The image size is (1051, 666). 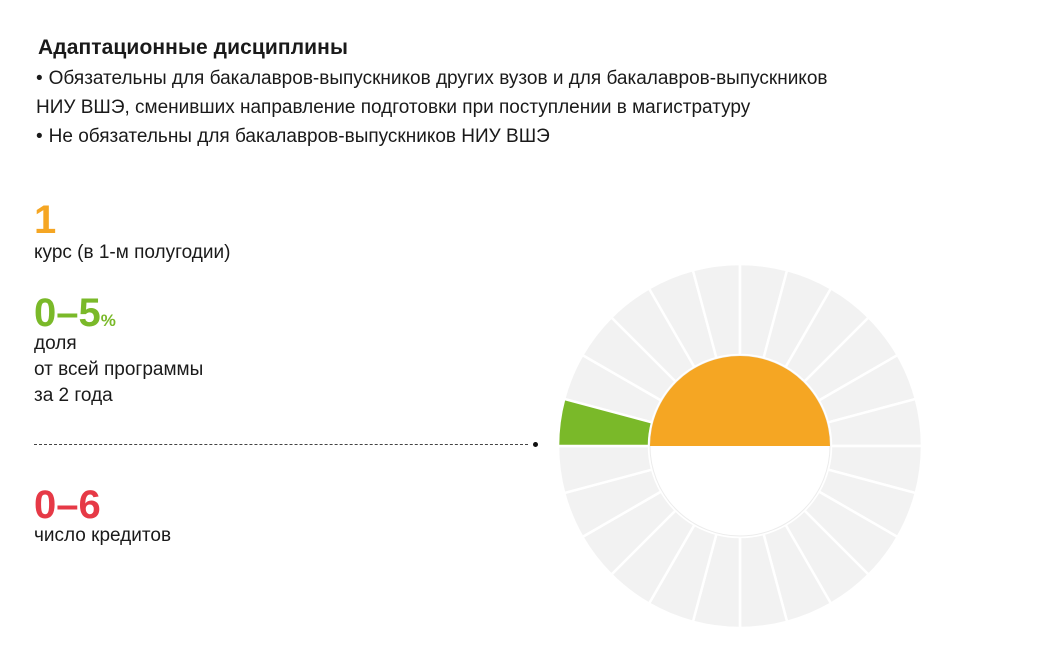 I want to click on credits-label: число кредитов, so click(x=103, y=535).